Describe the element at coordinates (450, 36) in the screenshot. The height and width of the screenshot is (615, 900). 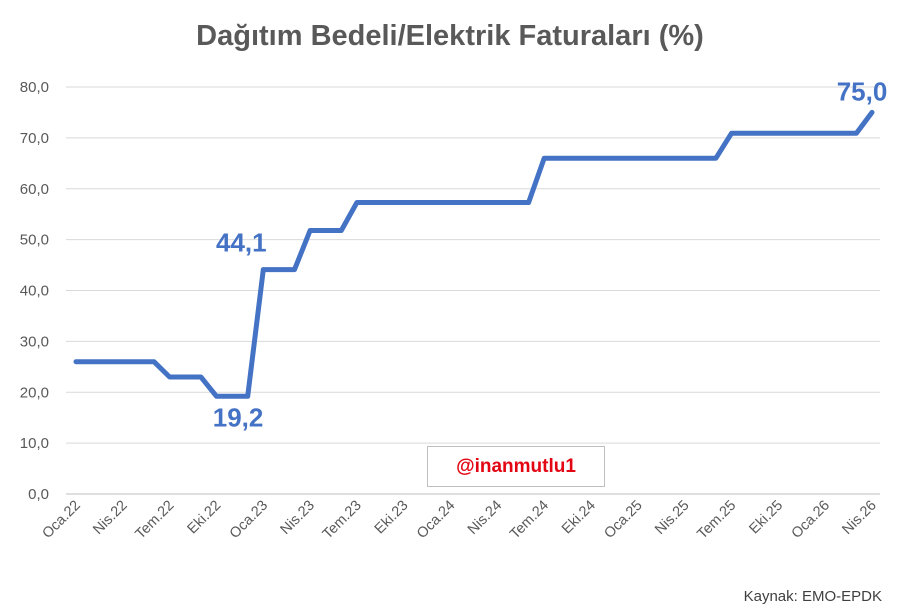
I see `chart-title: Dağıtım Bedeli/Elektrik Faturaları (%)` at that location.